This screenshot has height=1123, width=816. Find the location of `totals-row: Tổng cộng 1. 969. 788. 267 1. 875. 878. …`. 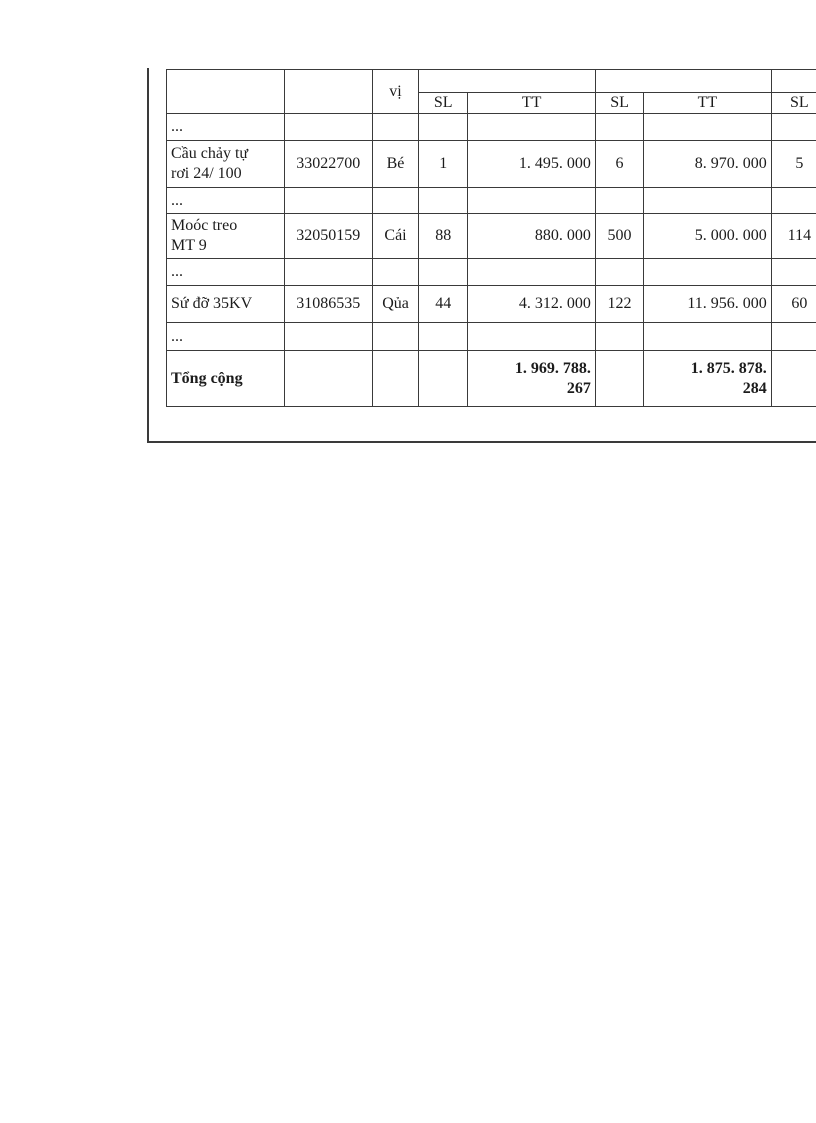

totals-row: Tổng cộng 1. 969. 788. 267 1. 875. 878. … is located at coordinates (491, 379).